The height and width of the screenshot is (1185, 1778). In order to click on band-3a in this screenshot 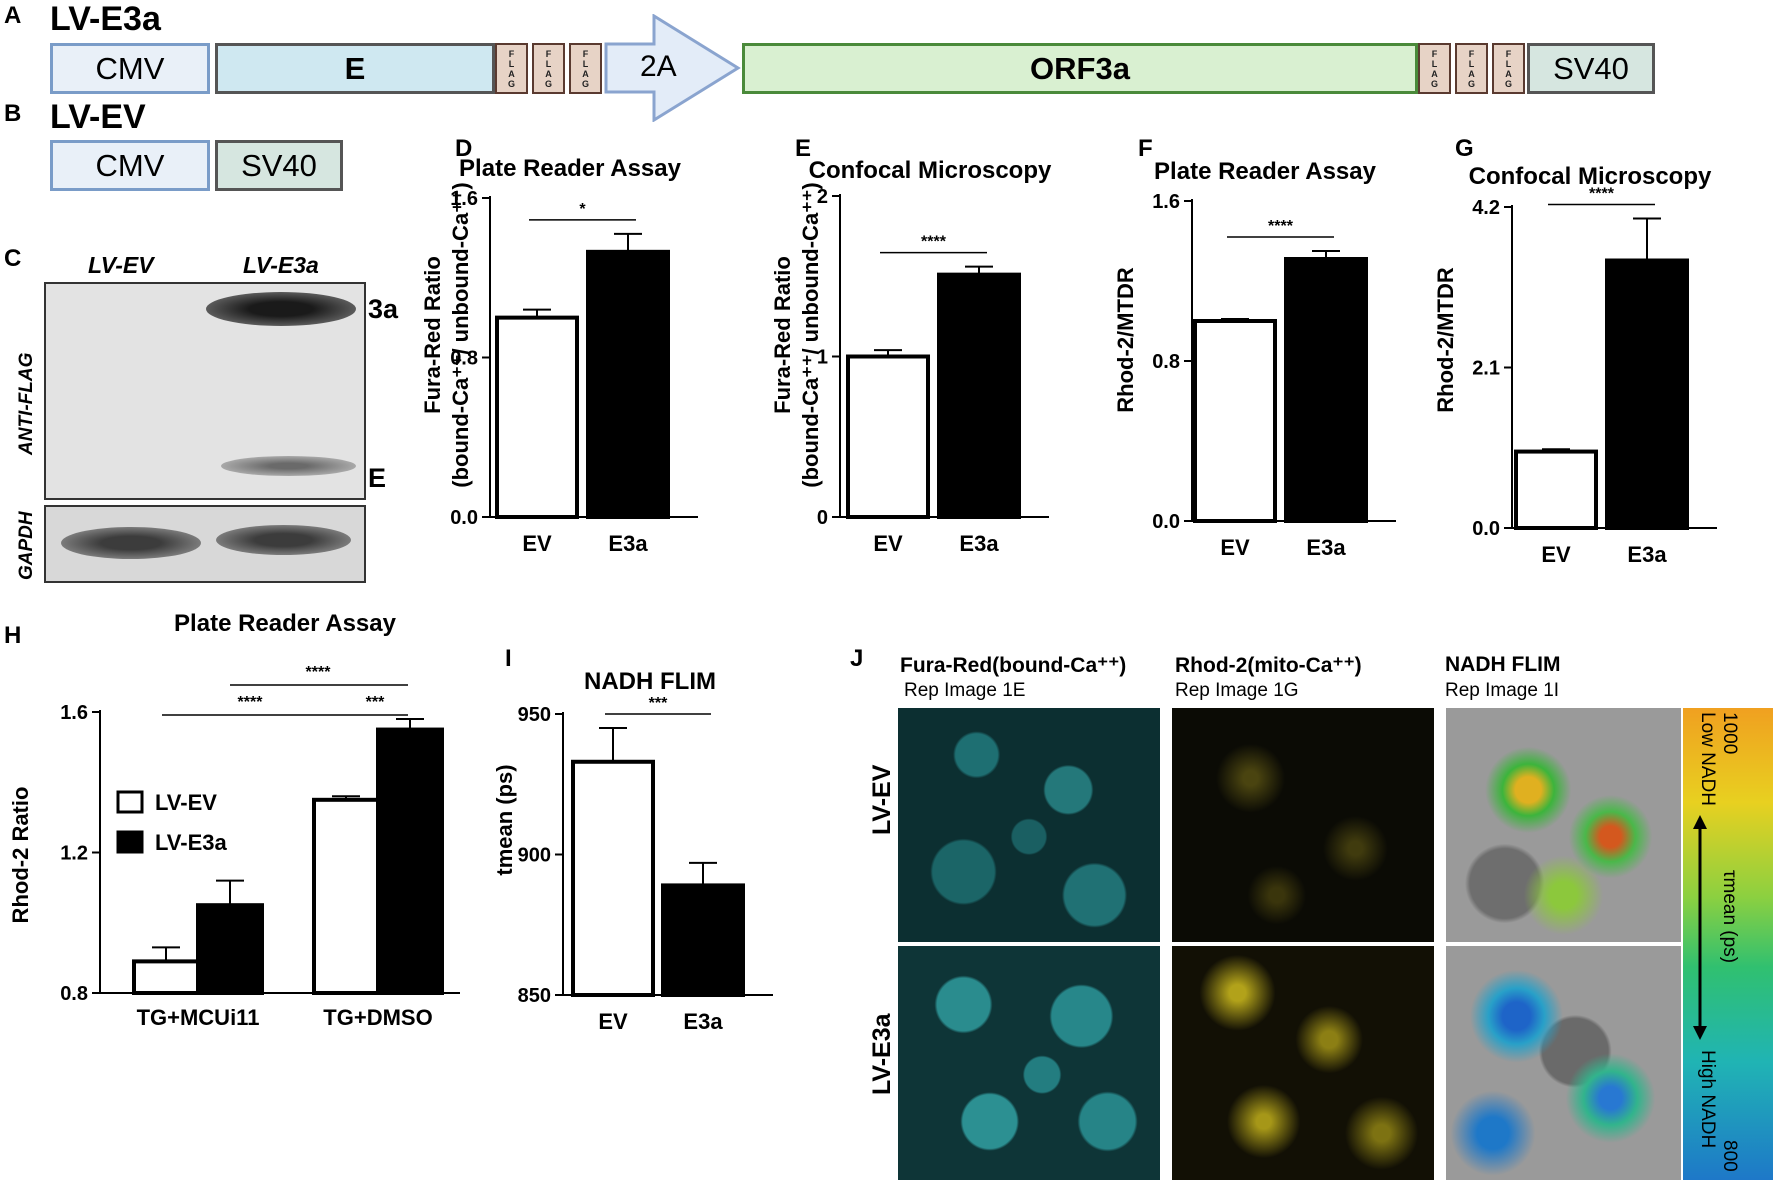, I will do `click(281, 309)`.